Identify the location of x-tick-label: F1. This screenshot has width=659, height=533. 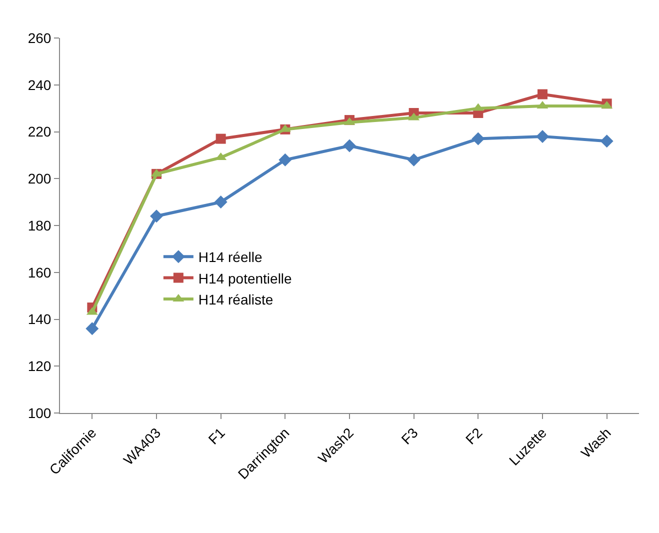
(216, 436).